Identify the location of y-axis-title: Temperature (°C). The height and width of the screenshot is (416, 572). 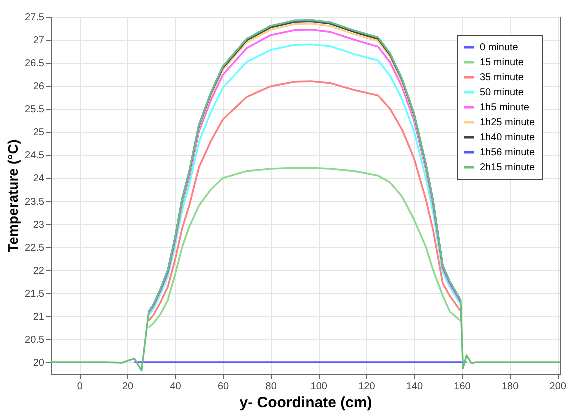
(13, 196).